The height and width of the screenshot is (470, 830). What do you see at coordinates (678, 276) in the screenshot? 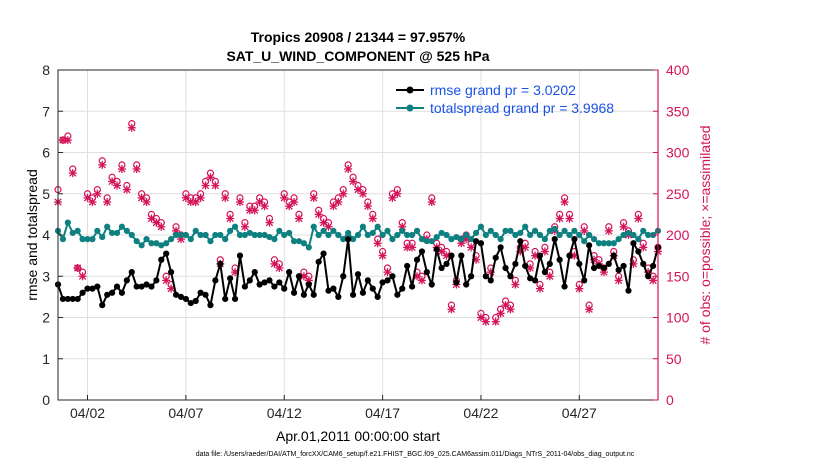
I see `y-right-tick-label: 150` at bounding box center [678, 276].